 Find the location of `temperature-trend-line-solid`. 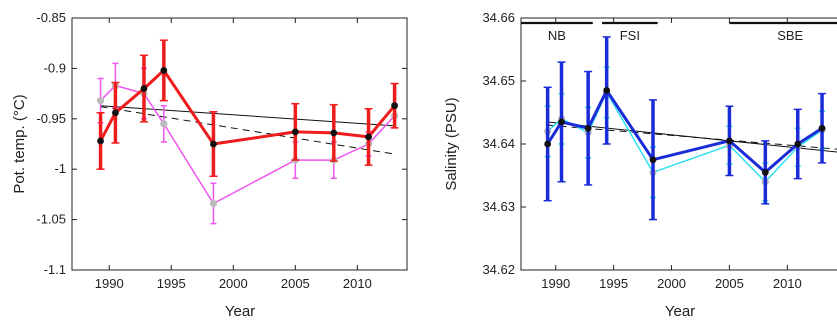

temperature-trend-line-solid is located at coordinates (247, 116).